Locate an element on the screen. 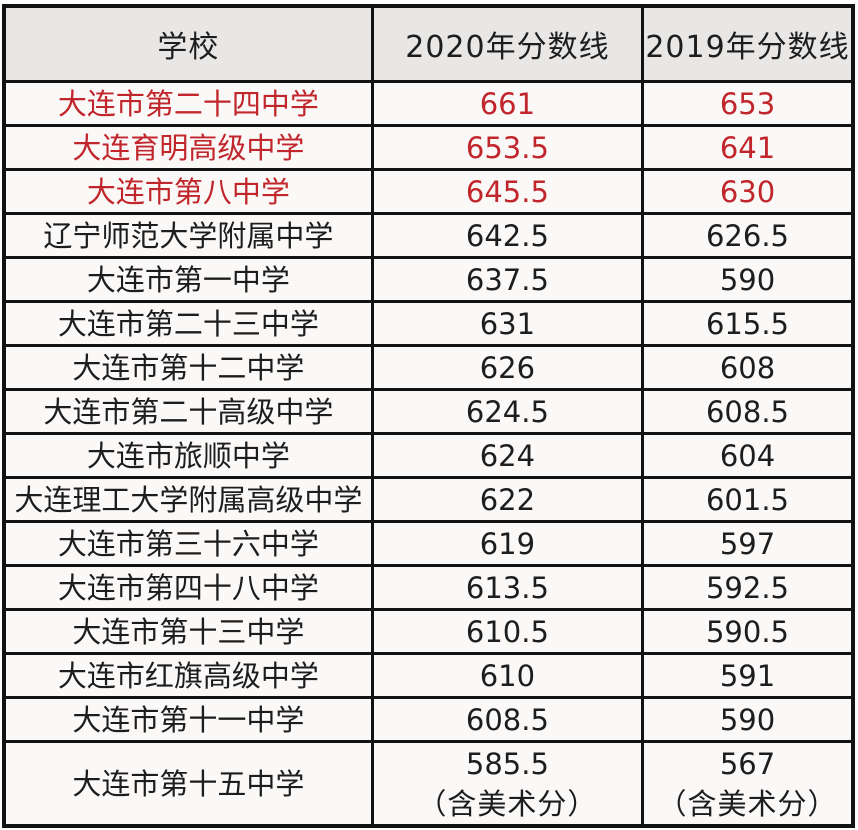  table-row: 大连市第四十八中学 613.5 592.5 is located at coordinates (428, 587).